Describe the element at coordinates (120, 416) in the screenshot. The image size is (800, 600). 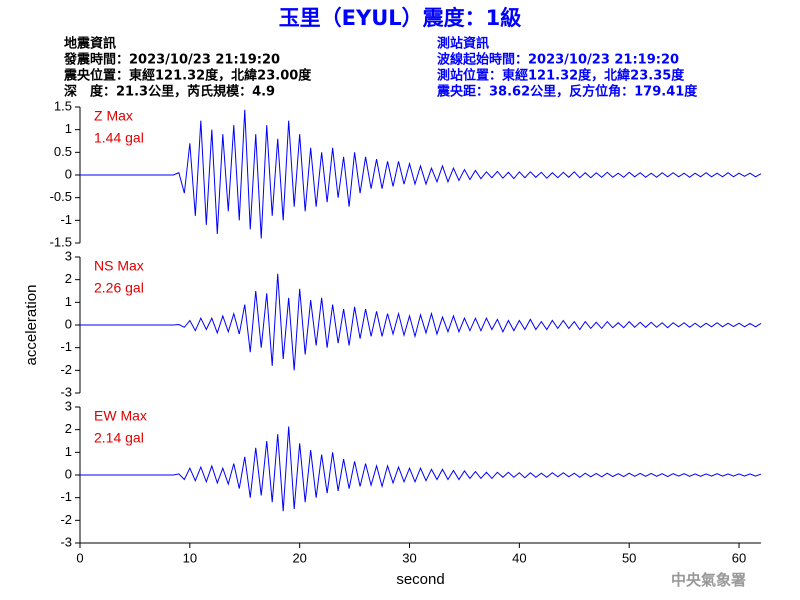
I see `max-annotation: EW Max` at that location.